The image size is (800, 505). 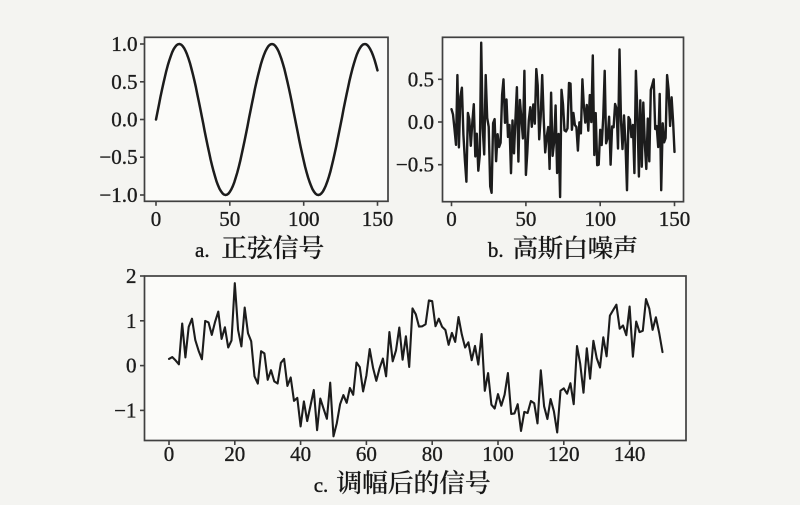 I want to click on svg-text: 140, so click(x=630, y=454).